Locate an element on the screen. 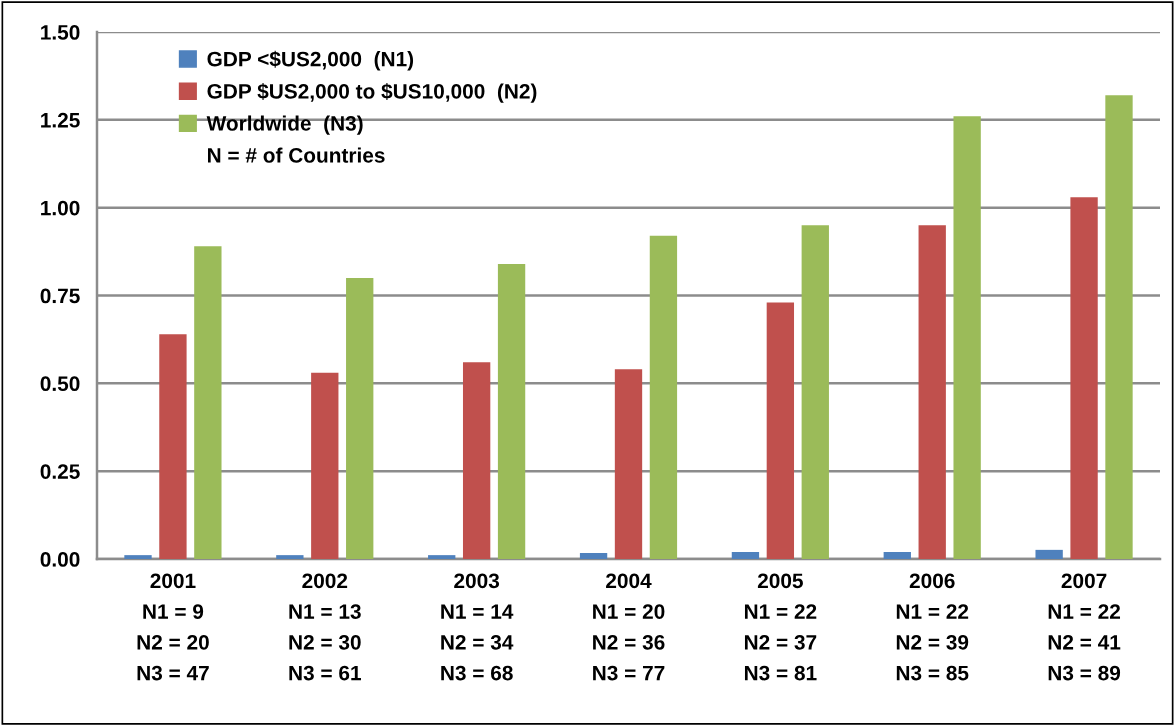 This screenshot has height=726, width=1175. x-tick-label: 2003 N1 = 14 N2 = 34 N3 = 68 is located at coordinates (477, 627).